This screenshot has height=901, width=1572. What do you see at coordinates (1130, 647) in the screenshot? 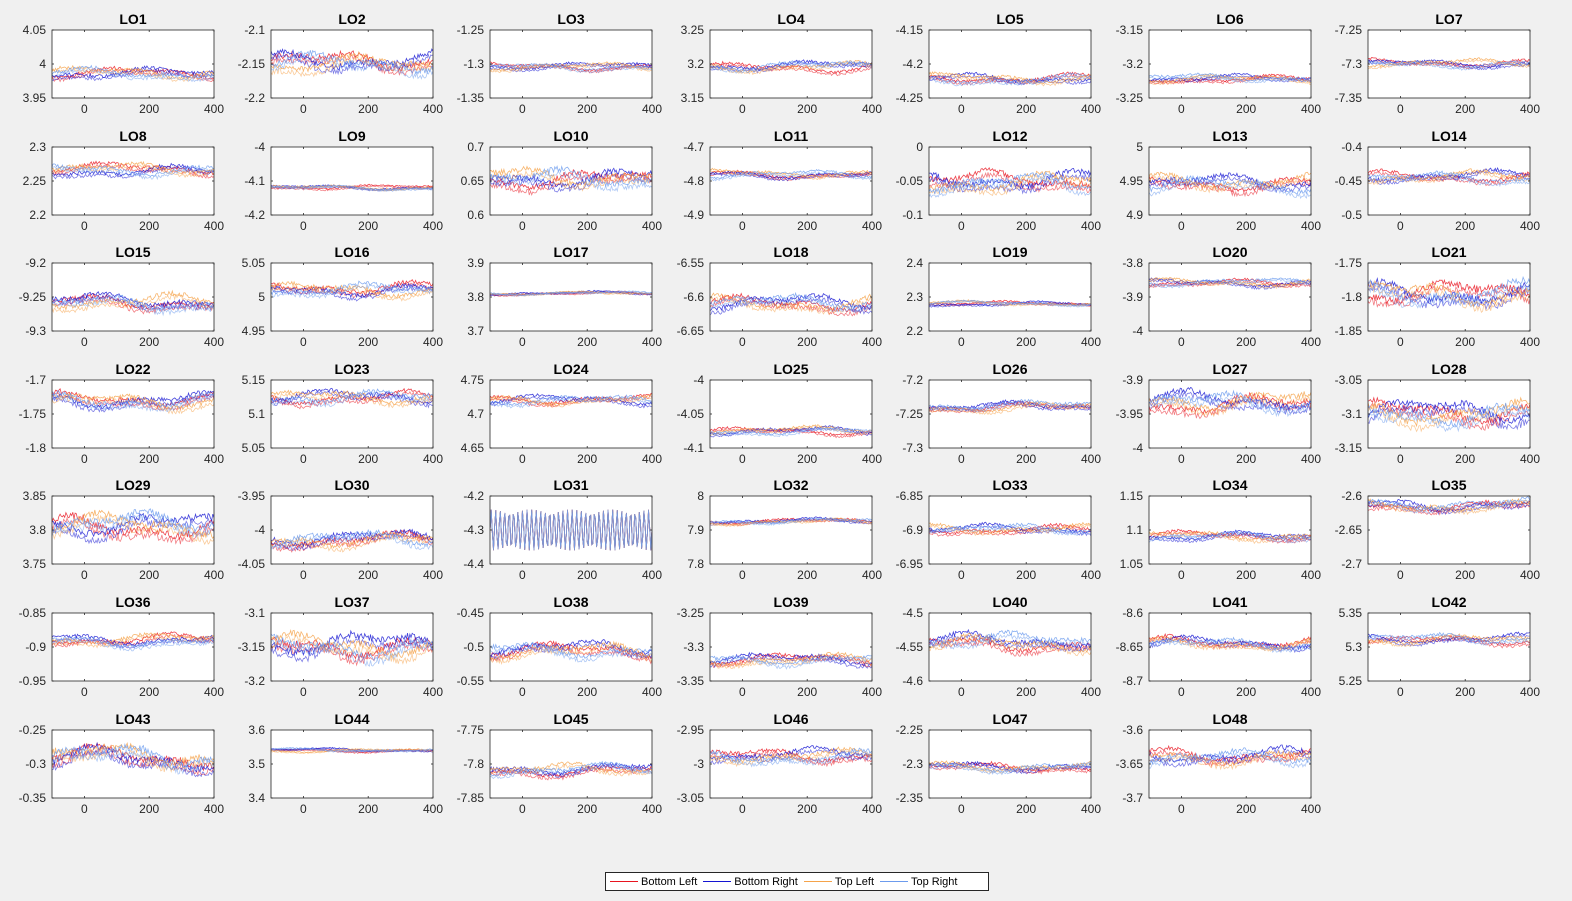
I see `y-tick-label: -8.65` at bounding box center [1130, 647].